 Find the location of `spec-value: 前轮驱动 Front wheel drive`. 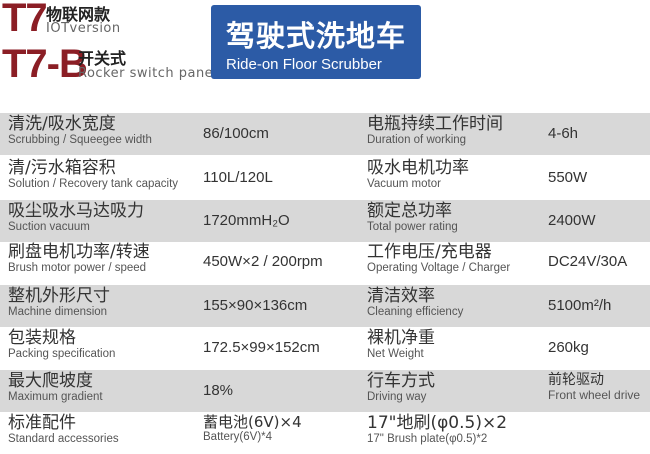

spec-value: 前轮驱动 Front wheel drive is located at coordinates (594, 387).